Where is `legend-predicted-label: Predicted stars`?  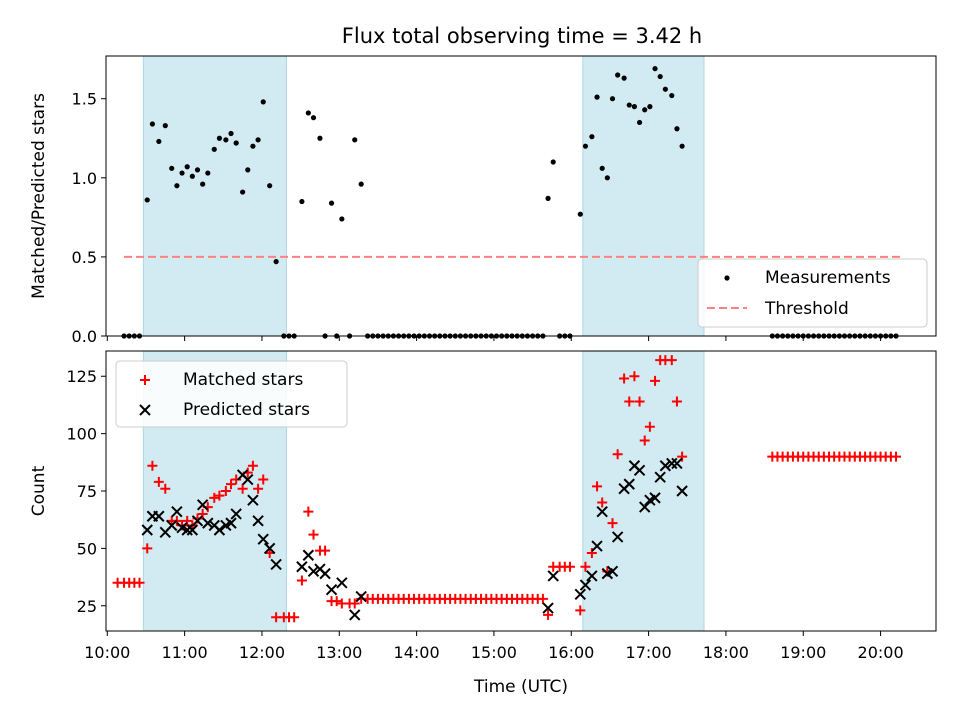
legend-predicted-label: Predicted stars is located at coordinates (246, 410).